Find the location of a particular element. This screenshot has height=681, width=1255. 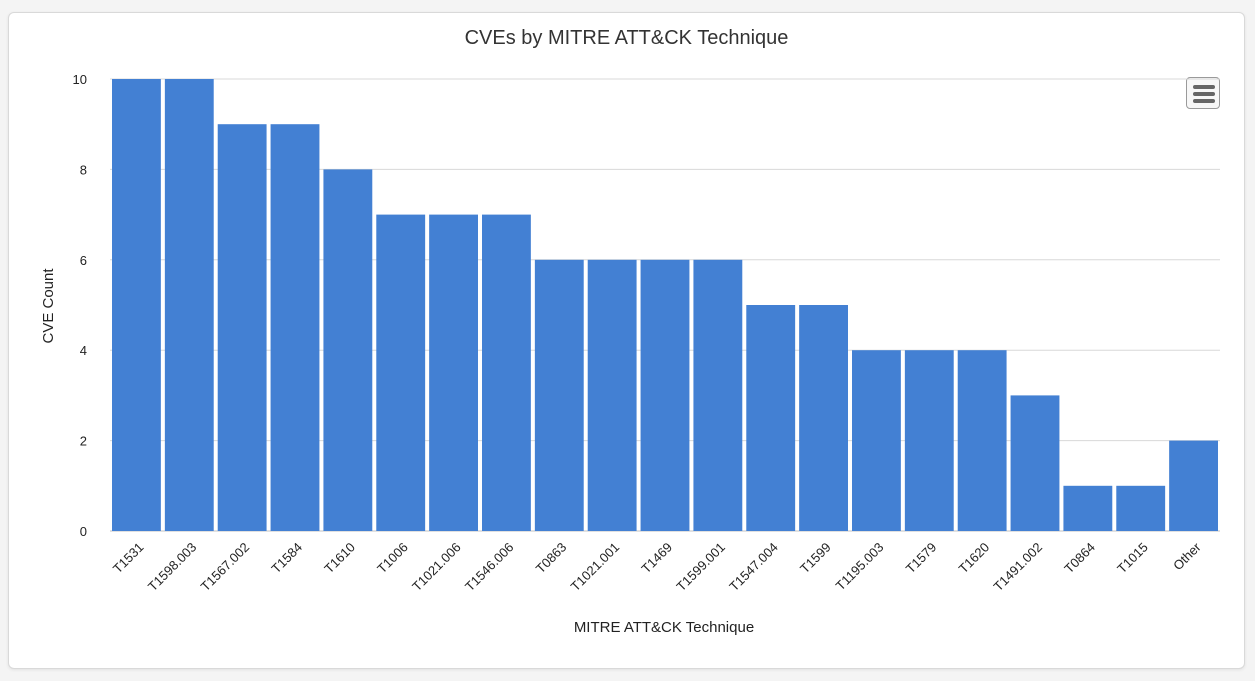

bar-t1579 is located at coordinates (929, 440).